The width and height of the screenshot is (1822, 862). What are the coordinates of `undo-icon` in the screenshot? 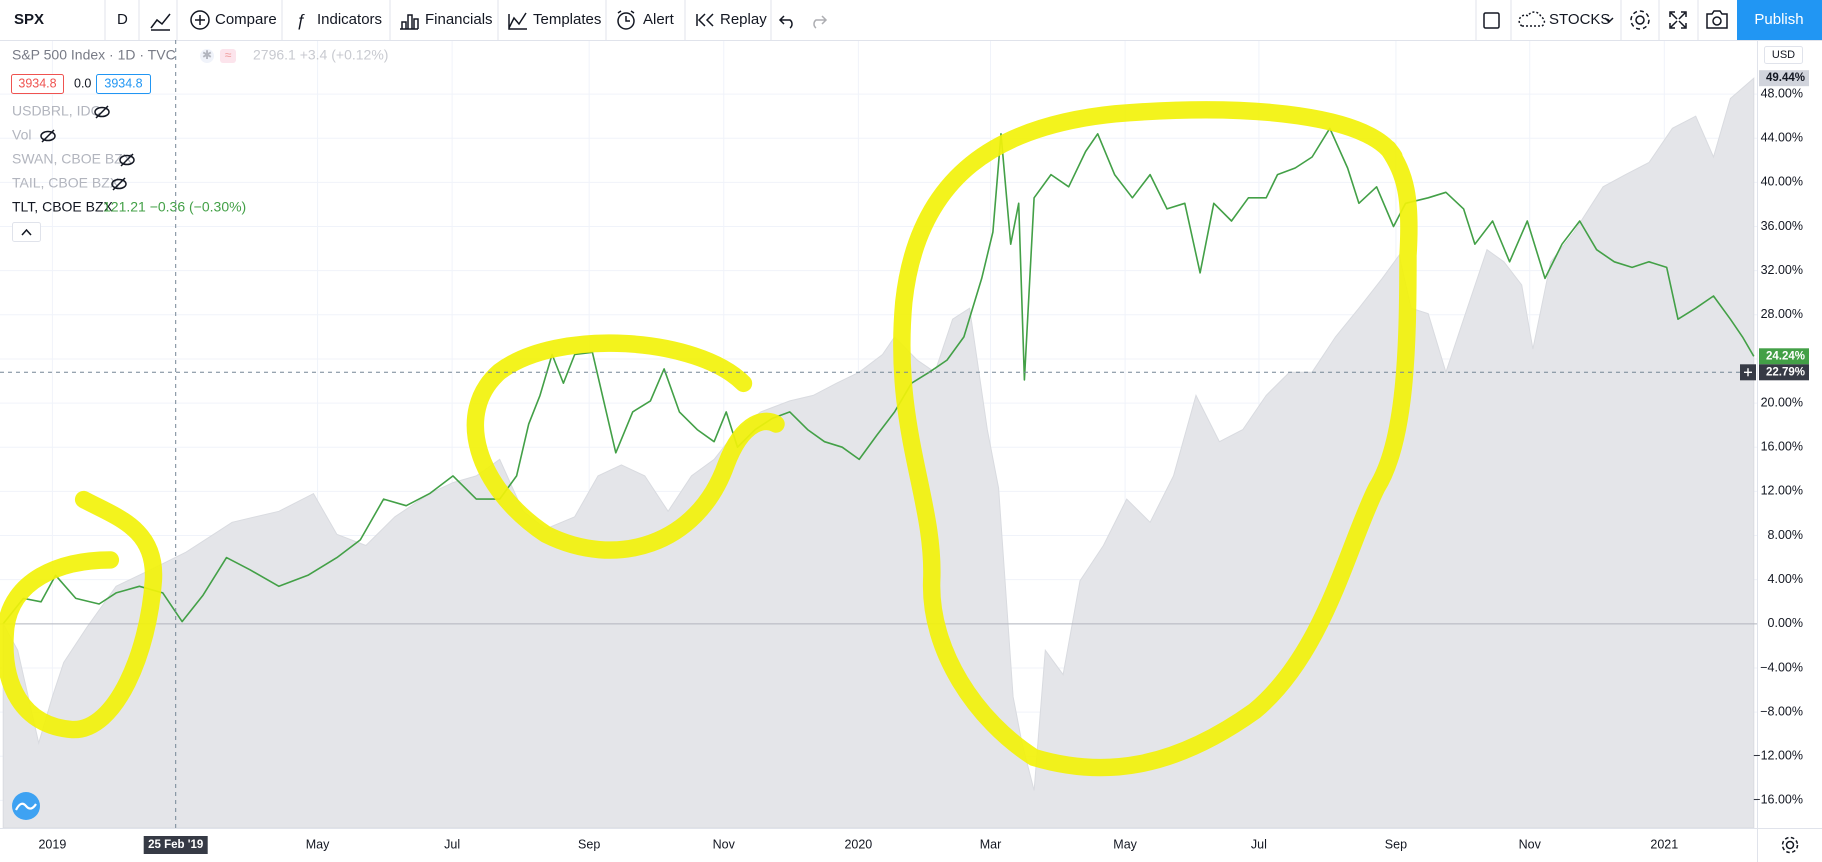 It's located at (785, 22).